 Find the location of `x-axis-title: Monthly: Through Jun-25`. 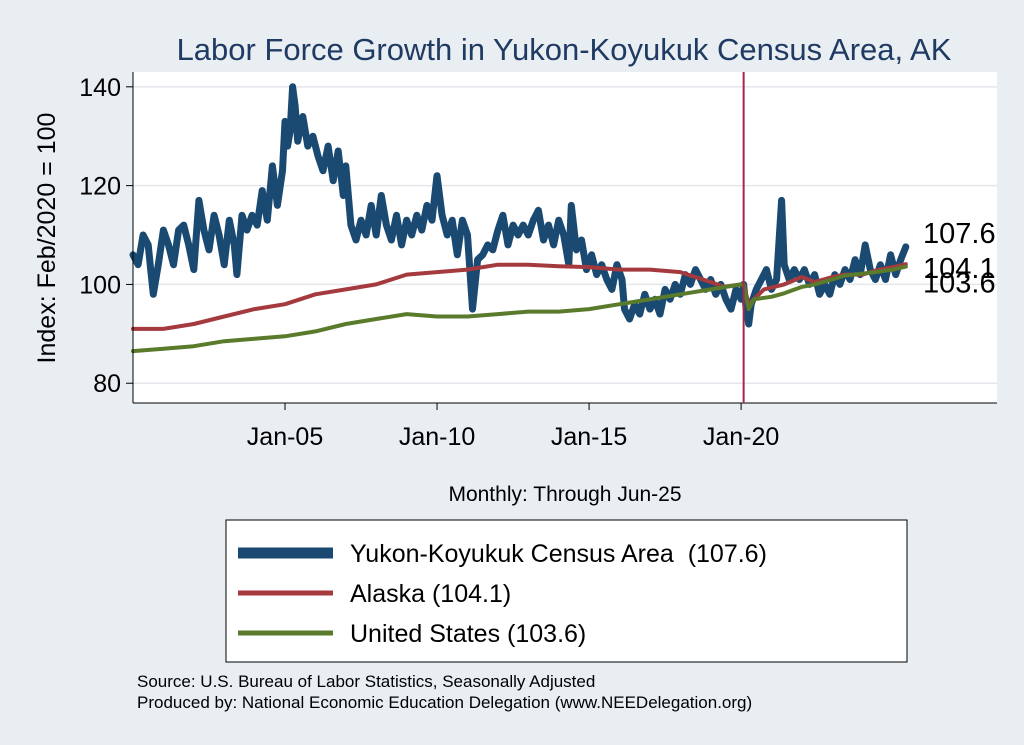

x-axis-title: Monthly: Through Jun-25 is located at coordinates (564, 494).